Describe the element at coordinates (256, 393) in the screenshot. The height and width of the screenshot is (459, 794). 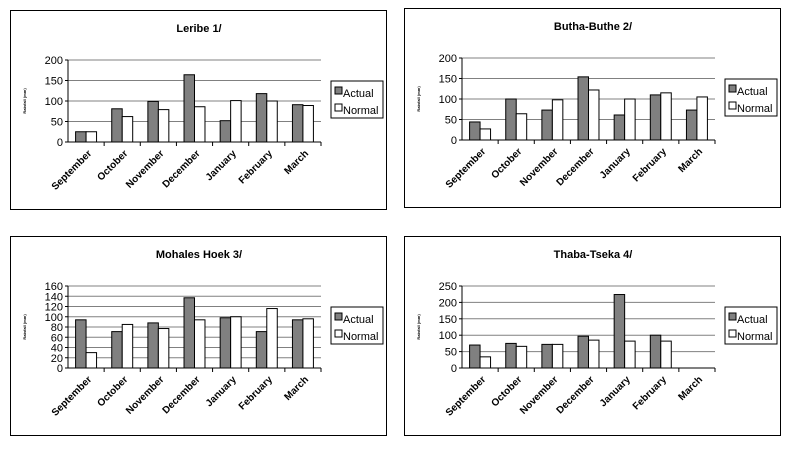
I see `x-tick-label: February` at that location.